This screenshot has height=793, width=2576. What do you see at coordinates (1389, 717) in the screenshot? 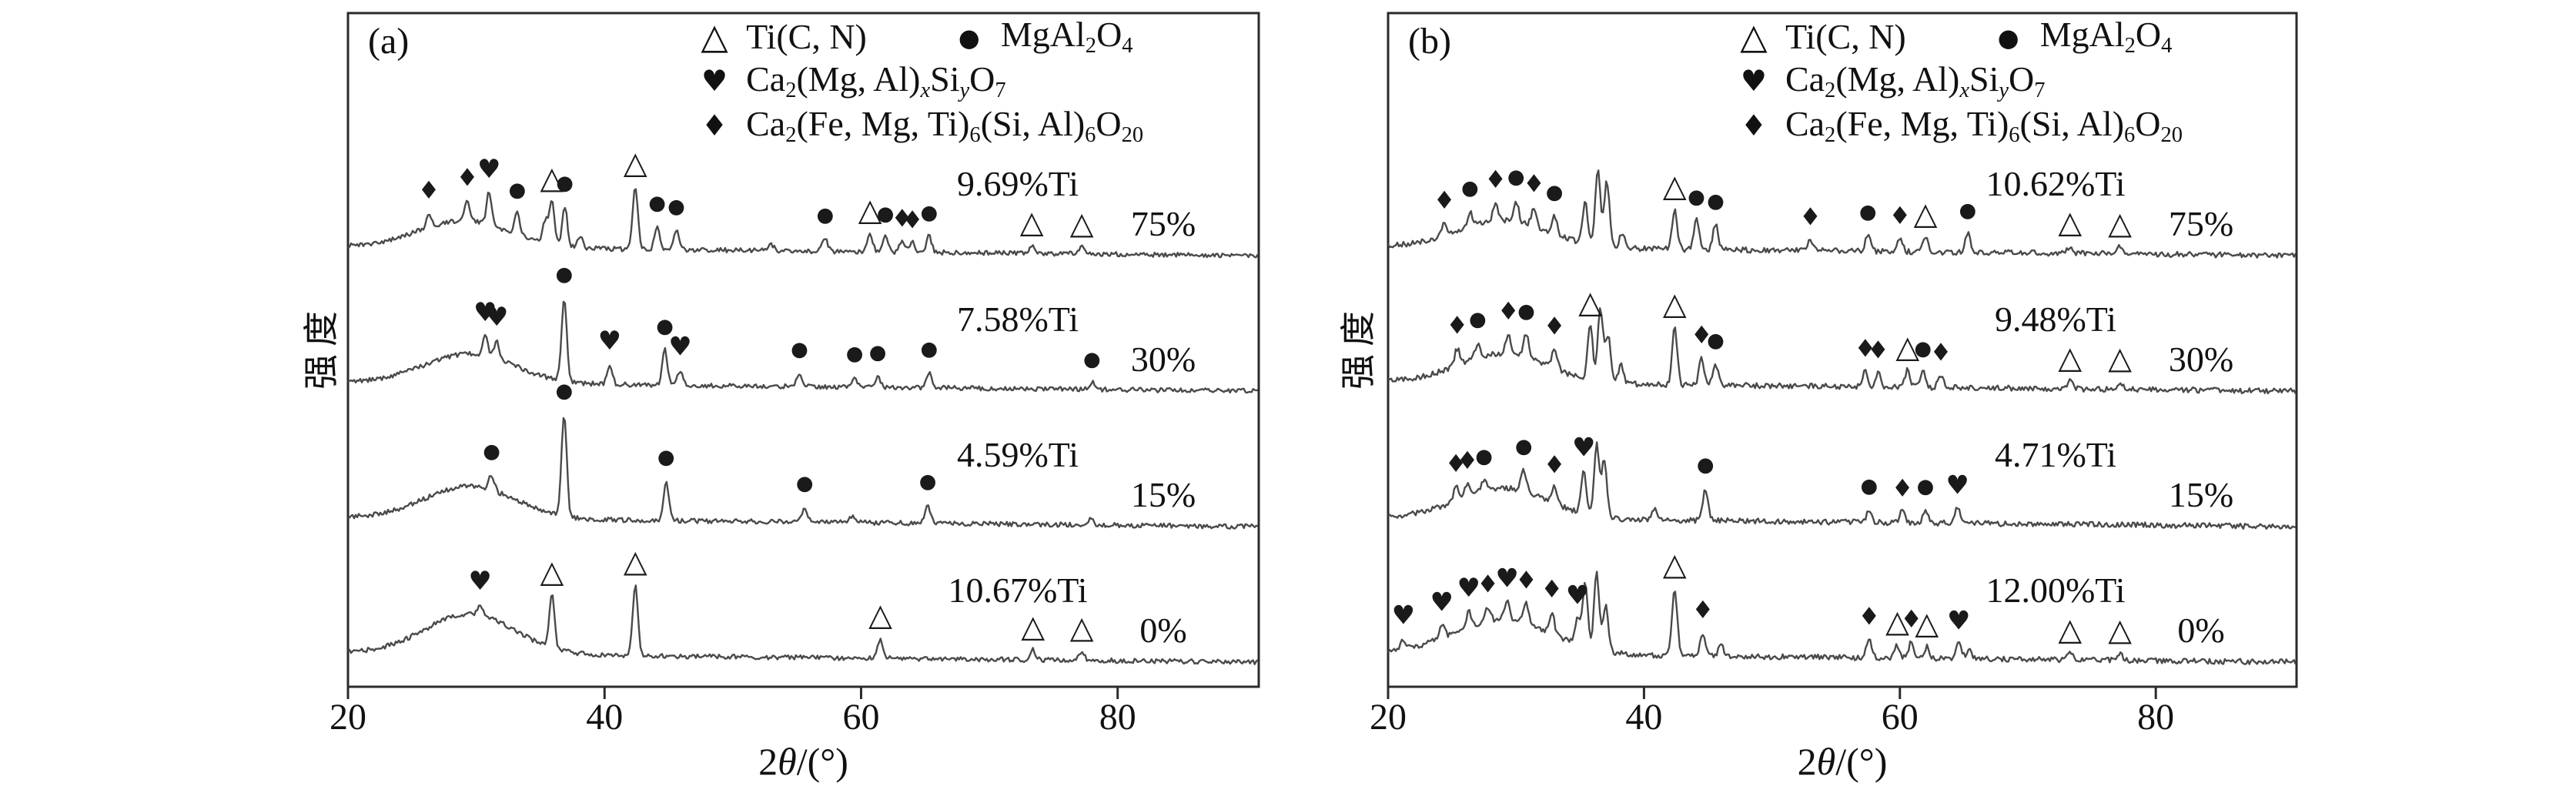
I see `x-tick-label: 20` at bounding box center [1389, 717].